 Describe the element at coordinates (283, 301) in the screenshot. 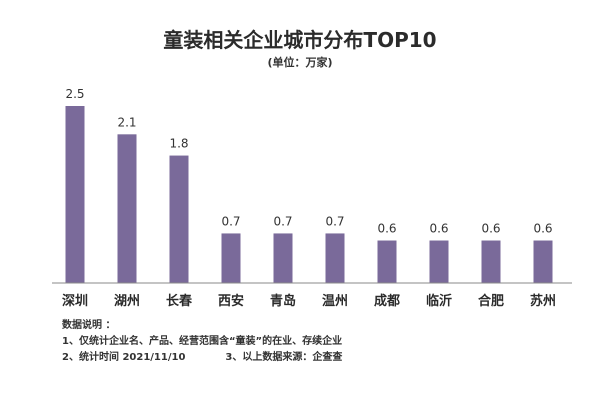

I see `category-label-4: 青岛` at that location.